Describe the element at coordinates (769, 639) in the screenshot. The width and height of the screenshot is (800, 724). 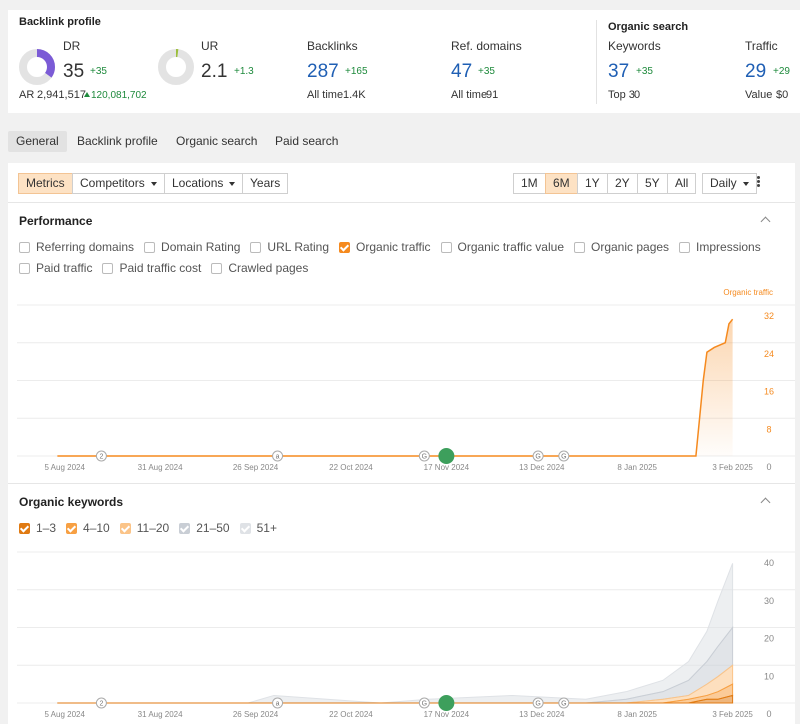
I see `y-tick-label: 20` at that location.